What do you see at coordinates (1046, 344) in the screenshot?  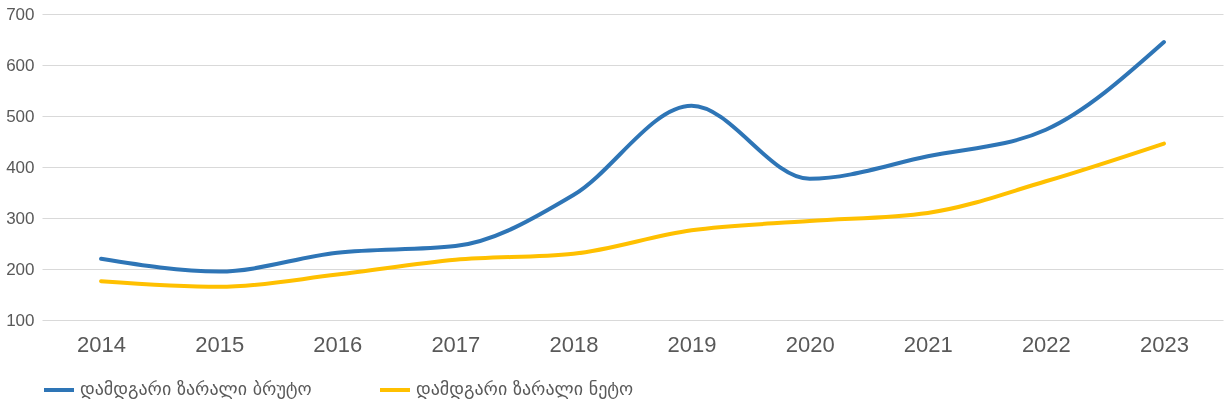 I see `x-tick-label: 2022` at bounding box center [1046, 344].